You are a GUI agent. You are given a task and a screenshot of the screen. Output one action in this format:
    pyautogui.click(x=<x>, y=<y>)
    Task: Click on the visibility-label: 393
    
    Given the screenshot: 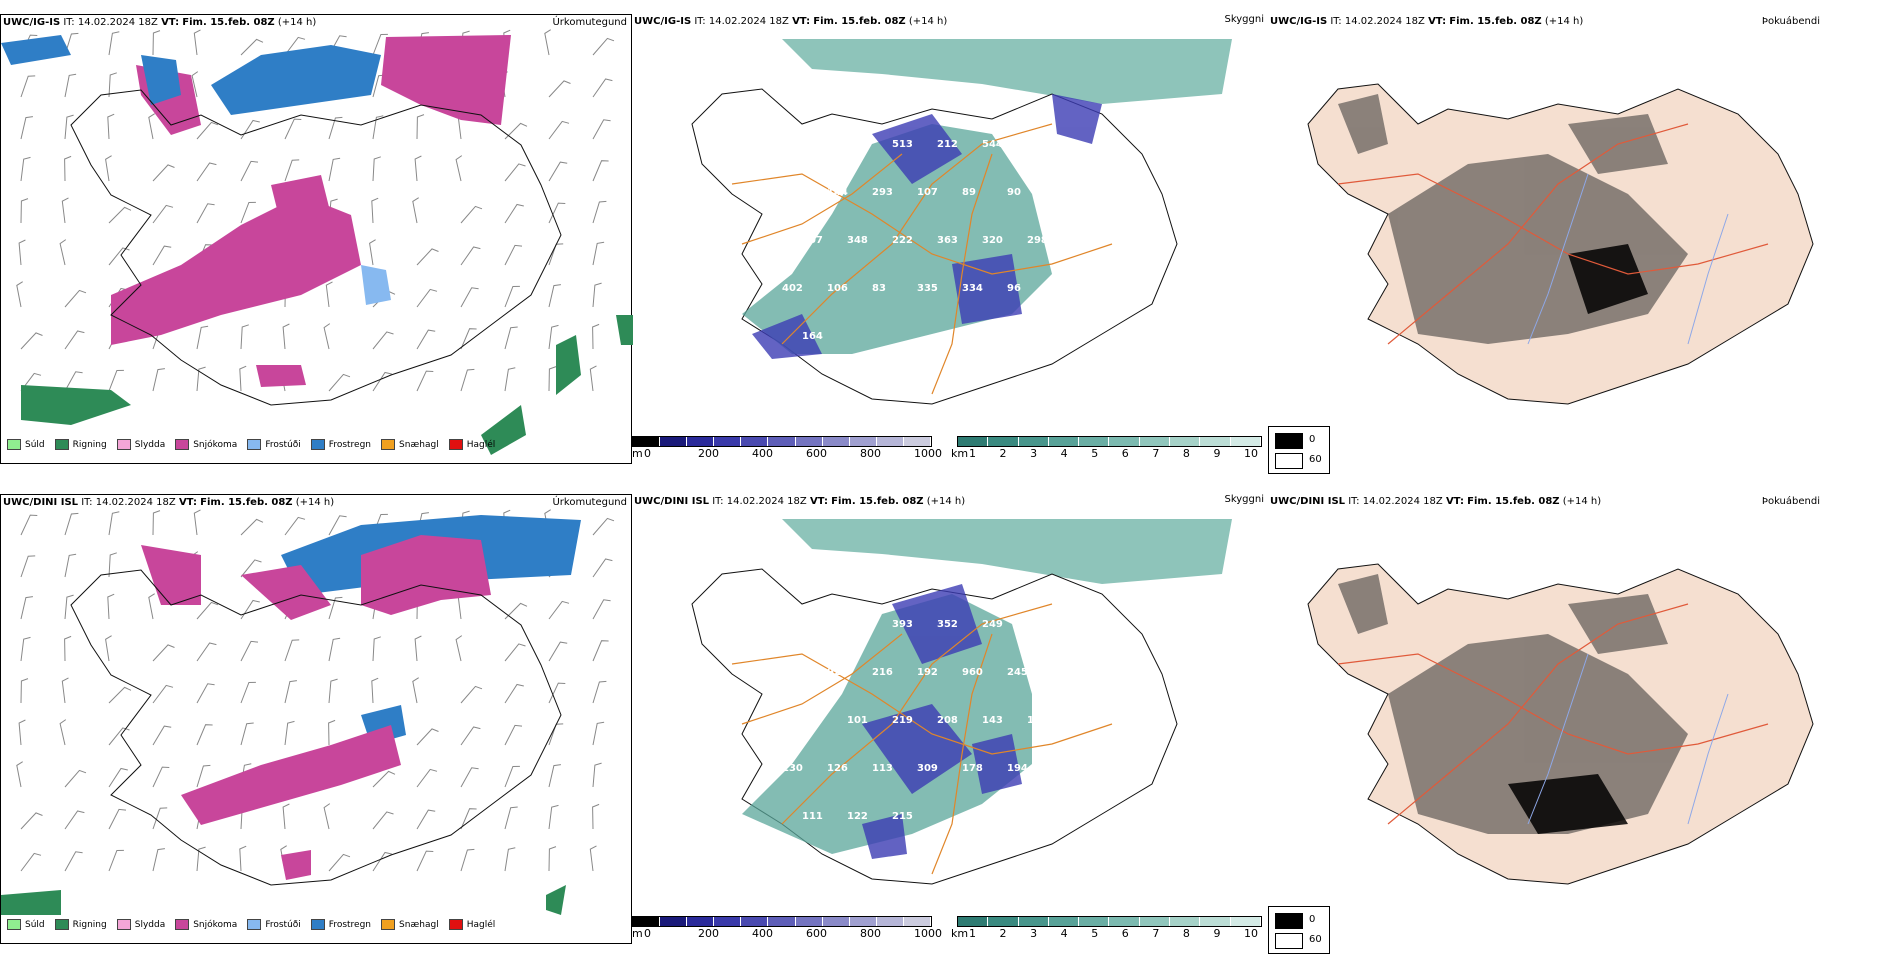 What is the action you would take?
    pyautogui.click(x=902, y=624)
    